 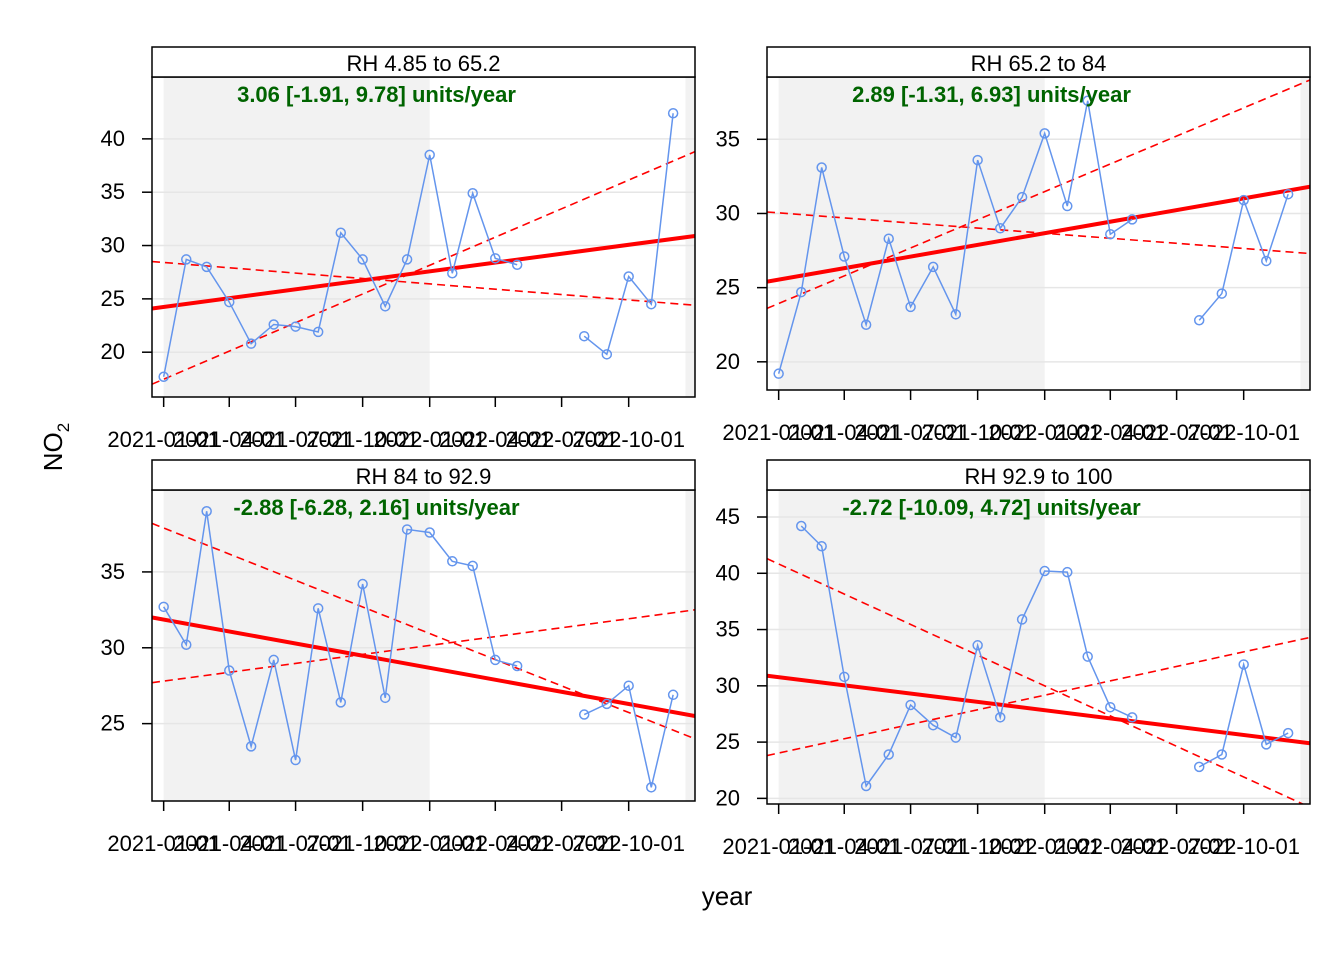 What do you see at coordinates (991, 507) in the screenshot?
I see `trend-annotation: -2.72 [-10.09, 4.72] units/year` at bounding box center [991, 507].